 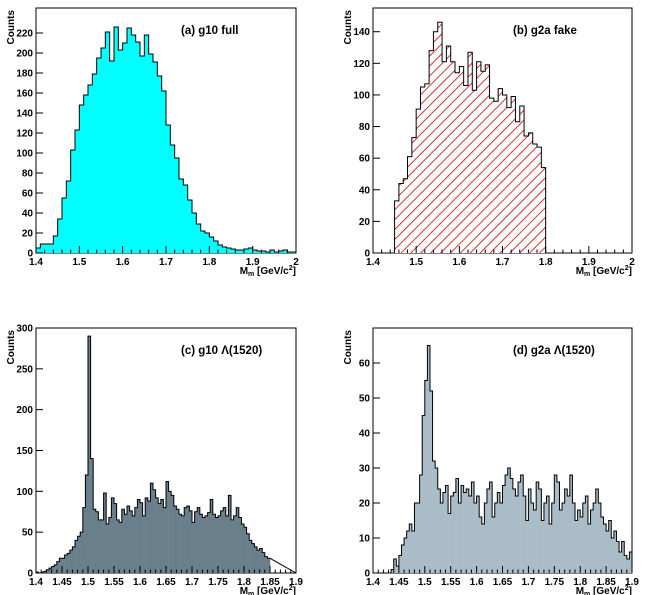 I want to click on y-tick-label: 100, so click(x=24, y=154).